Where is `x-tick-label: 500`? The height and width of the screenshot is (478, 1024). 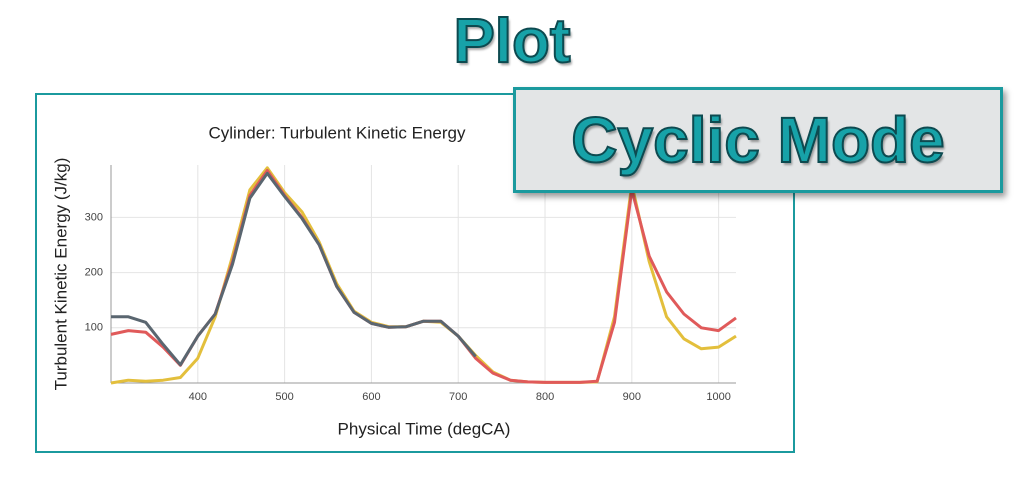 x-tick-label: 500 is located at coordinates (284, 397).